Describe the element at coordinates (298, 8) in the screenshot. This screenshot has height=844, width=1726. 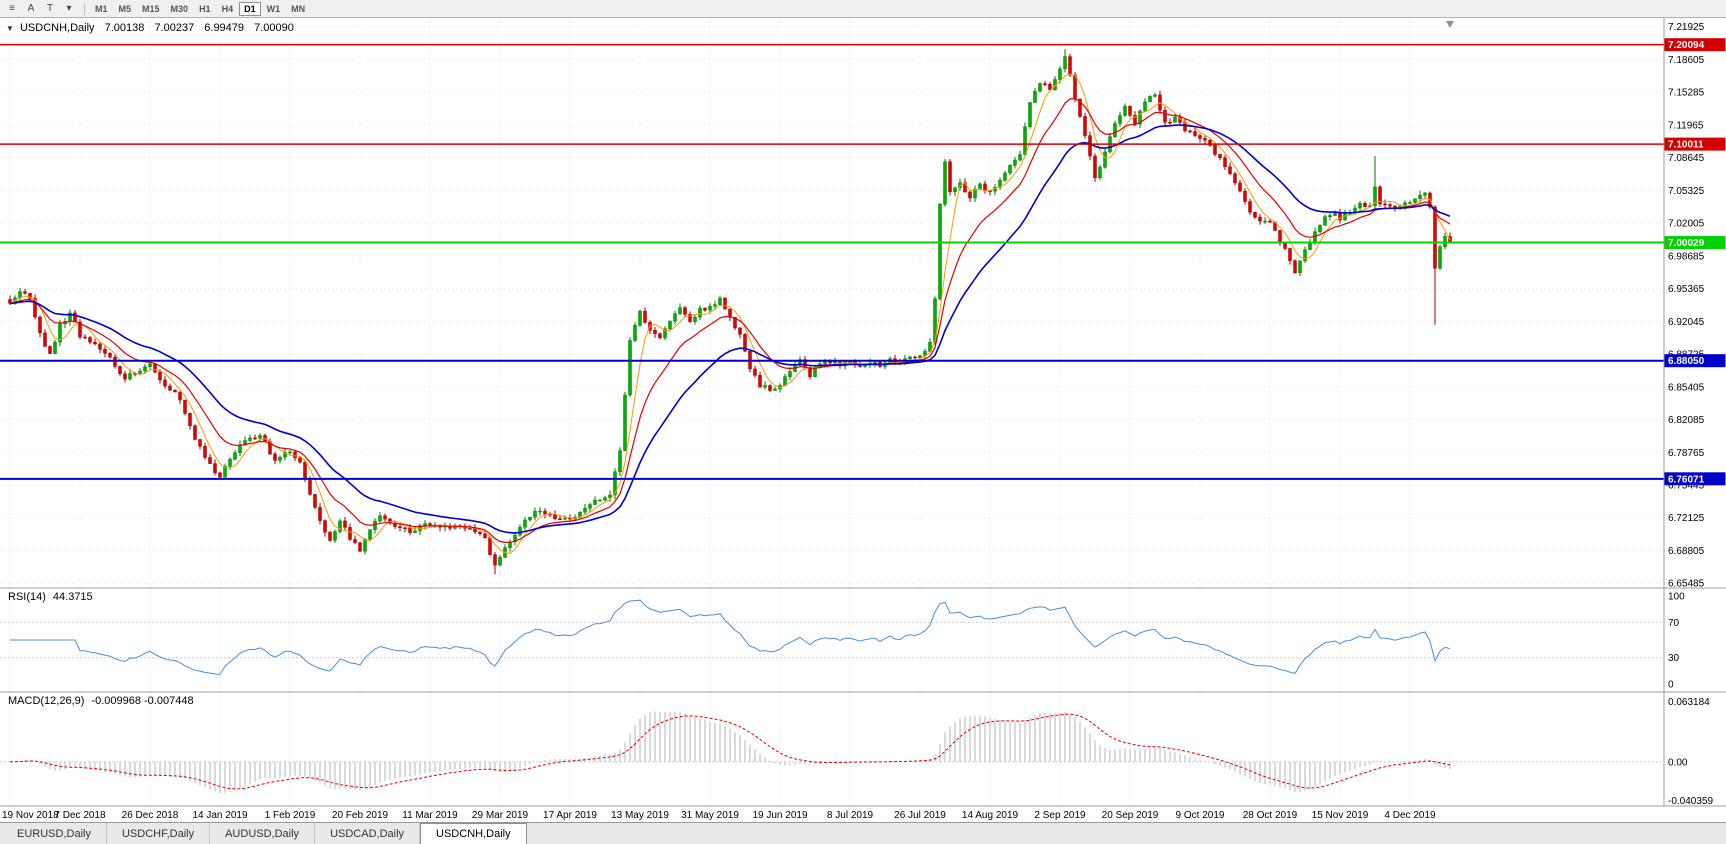
I see `timeframe-mn-button: MN` at that location.